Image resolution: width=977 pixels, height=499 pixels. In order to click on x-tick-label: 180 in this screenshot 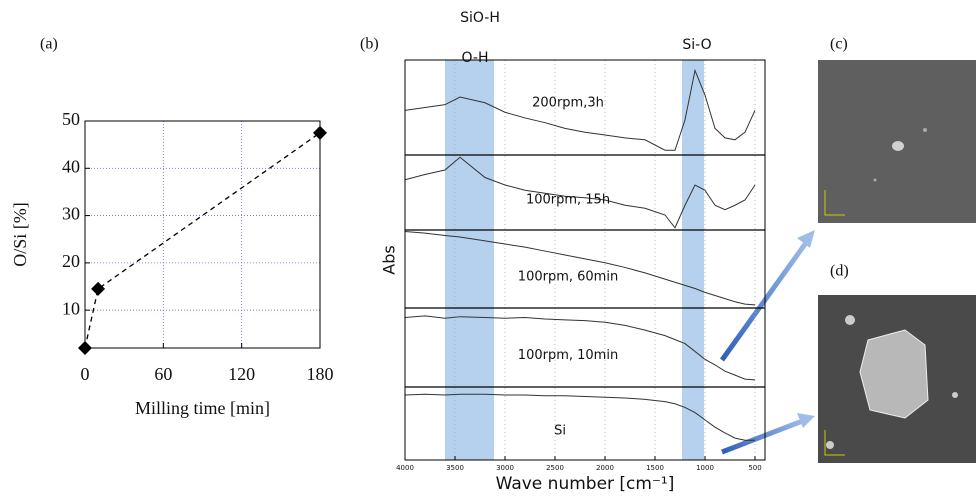, I will do `click(320, 374)`.